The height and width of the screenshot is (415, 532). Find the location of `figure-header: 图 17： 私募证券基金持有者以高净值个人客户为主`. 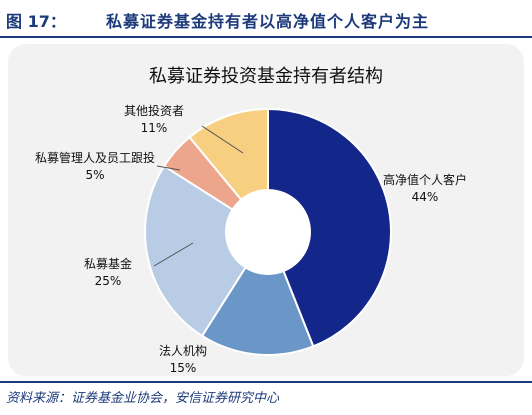

figure-header: 图 17： 私募证券基金持有者以高净值个人客户为主 is located at coordinates (266, 20).